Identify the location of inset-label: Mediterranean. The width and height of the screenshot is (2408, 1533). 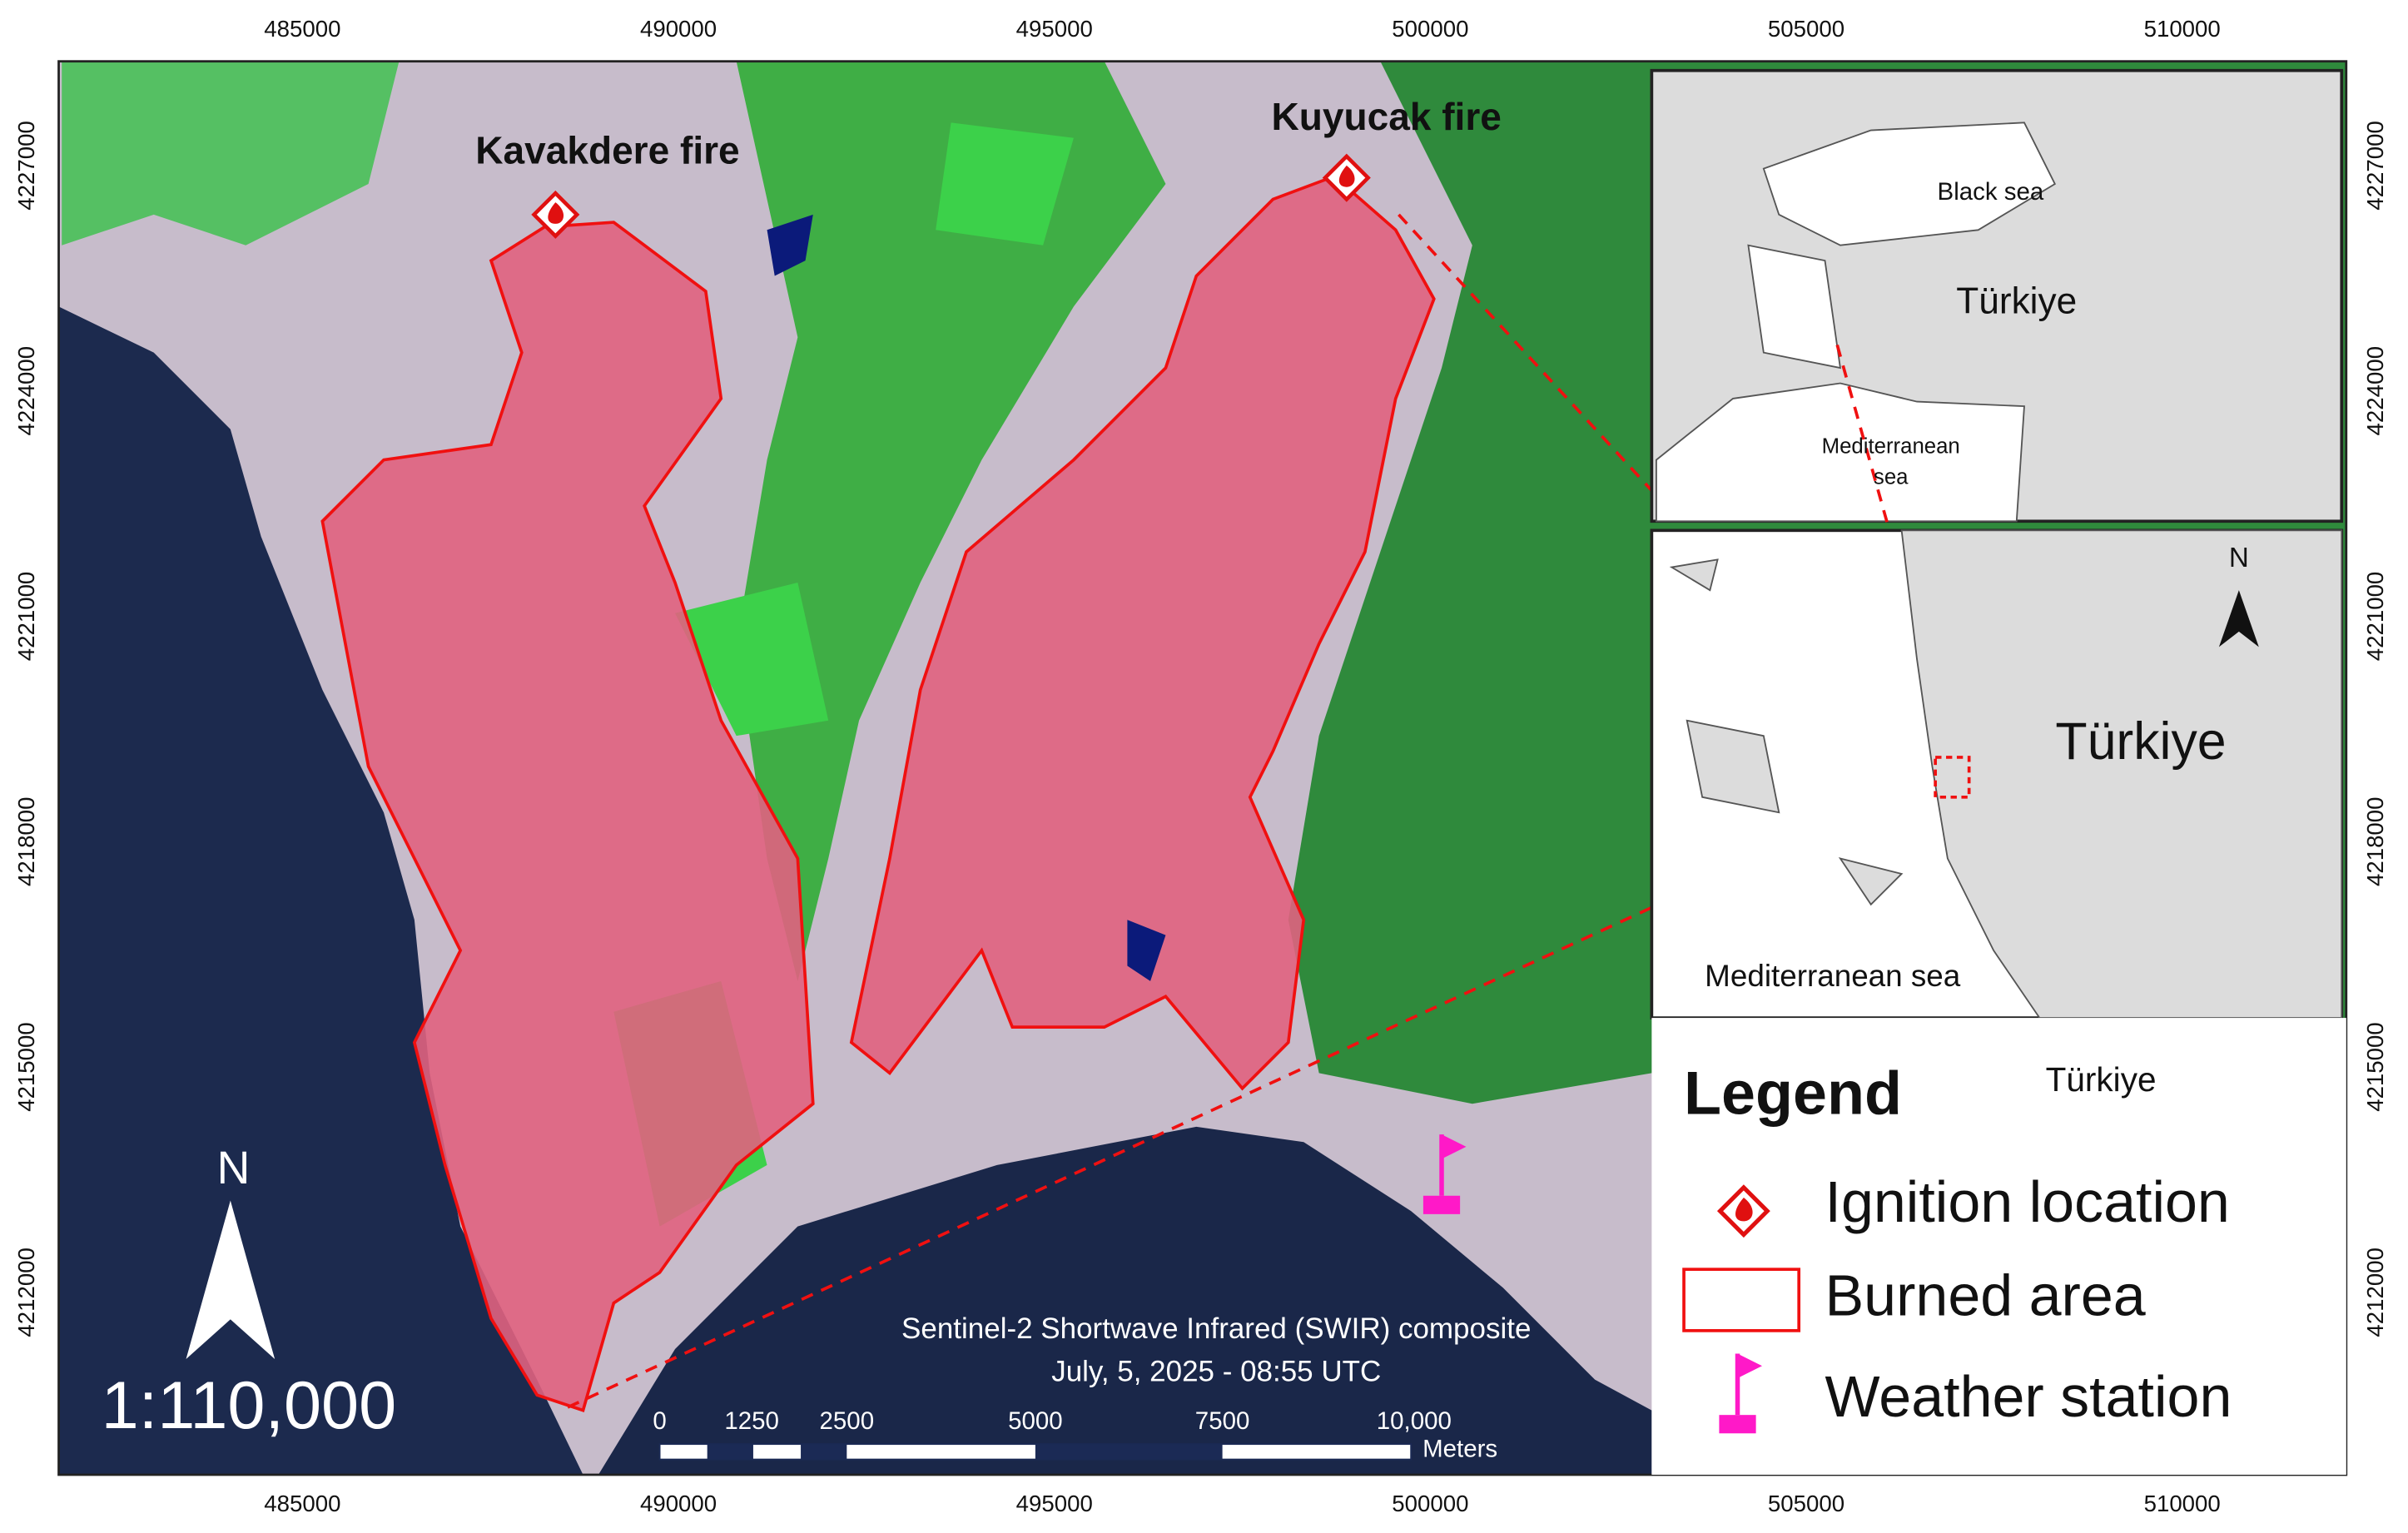
(1891, 447).